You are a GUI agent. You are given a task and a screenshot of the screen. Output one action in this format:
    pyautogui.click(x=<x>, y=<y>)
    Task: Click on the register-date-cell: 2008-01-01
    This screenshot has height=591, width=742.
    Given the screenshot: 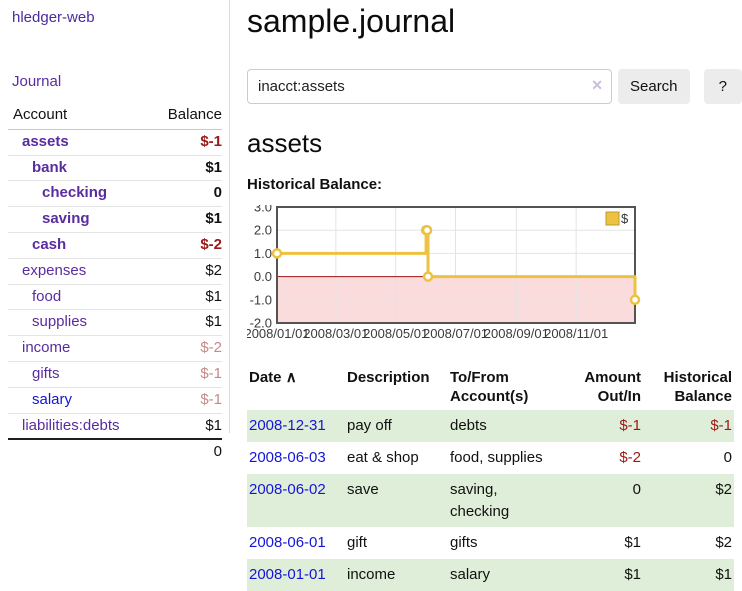 What is the action you would take?
    pyautogui.click(x=296, y=575)
    